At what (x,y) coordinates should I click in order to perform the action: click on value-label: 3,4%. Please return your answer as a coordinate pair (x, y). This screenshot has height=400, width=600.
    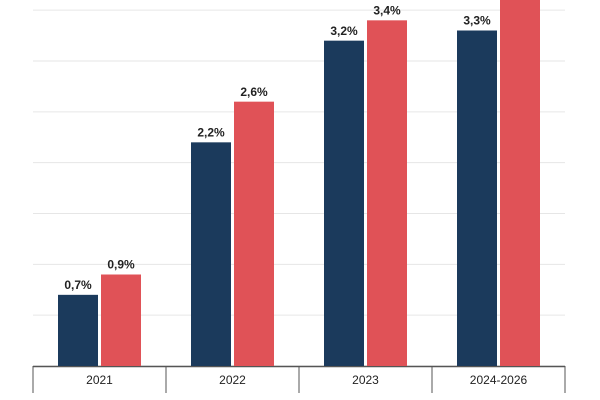
    Looking at the image, I should click on (387, 11).